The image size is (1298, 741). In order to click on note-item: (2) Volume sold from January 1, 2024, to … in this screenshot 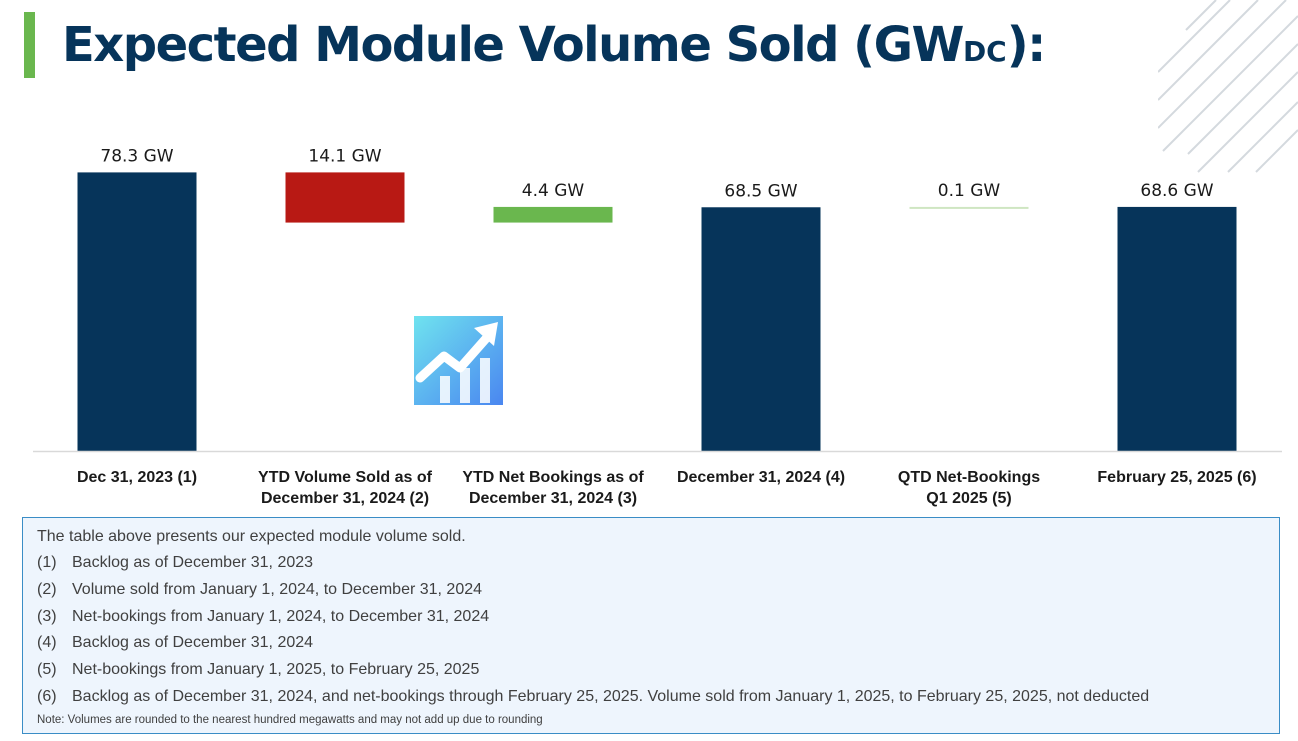, I will do `click(651, 590)`.